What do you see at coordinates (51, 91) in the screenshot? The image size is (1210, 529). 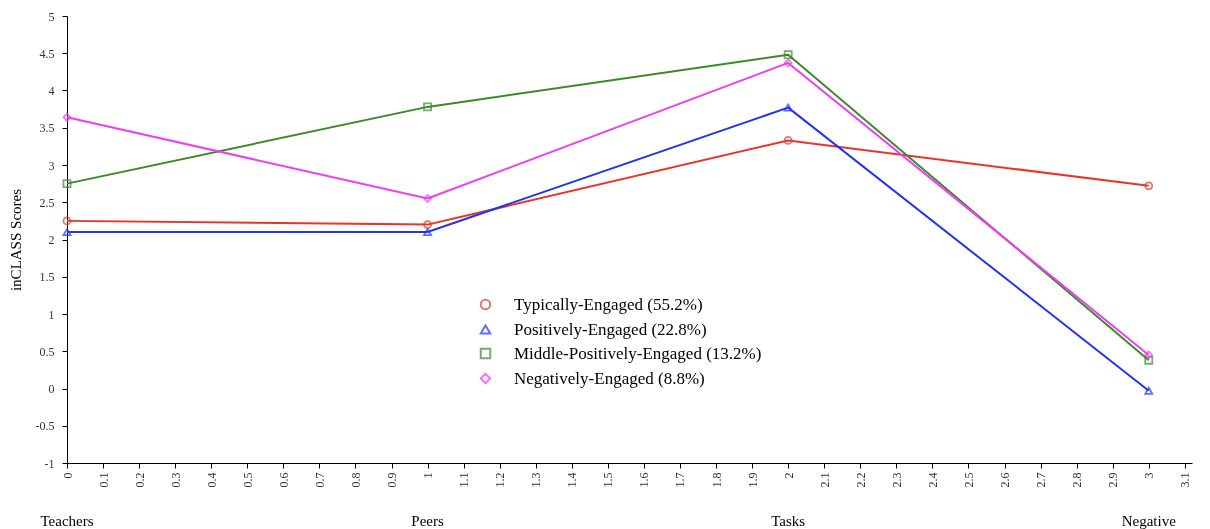 I see `y-tick-label: 4` at bounding box center [51, 91].